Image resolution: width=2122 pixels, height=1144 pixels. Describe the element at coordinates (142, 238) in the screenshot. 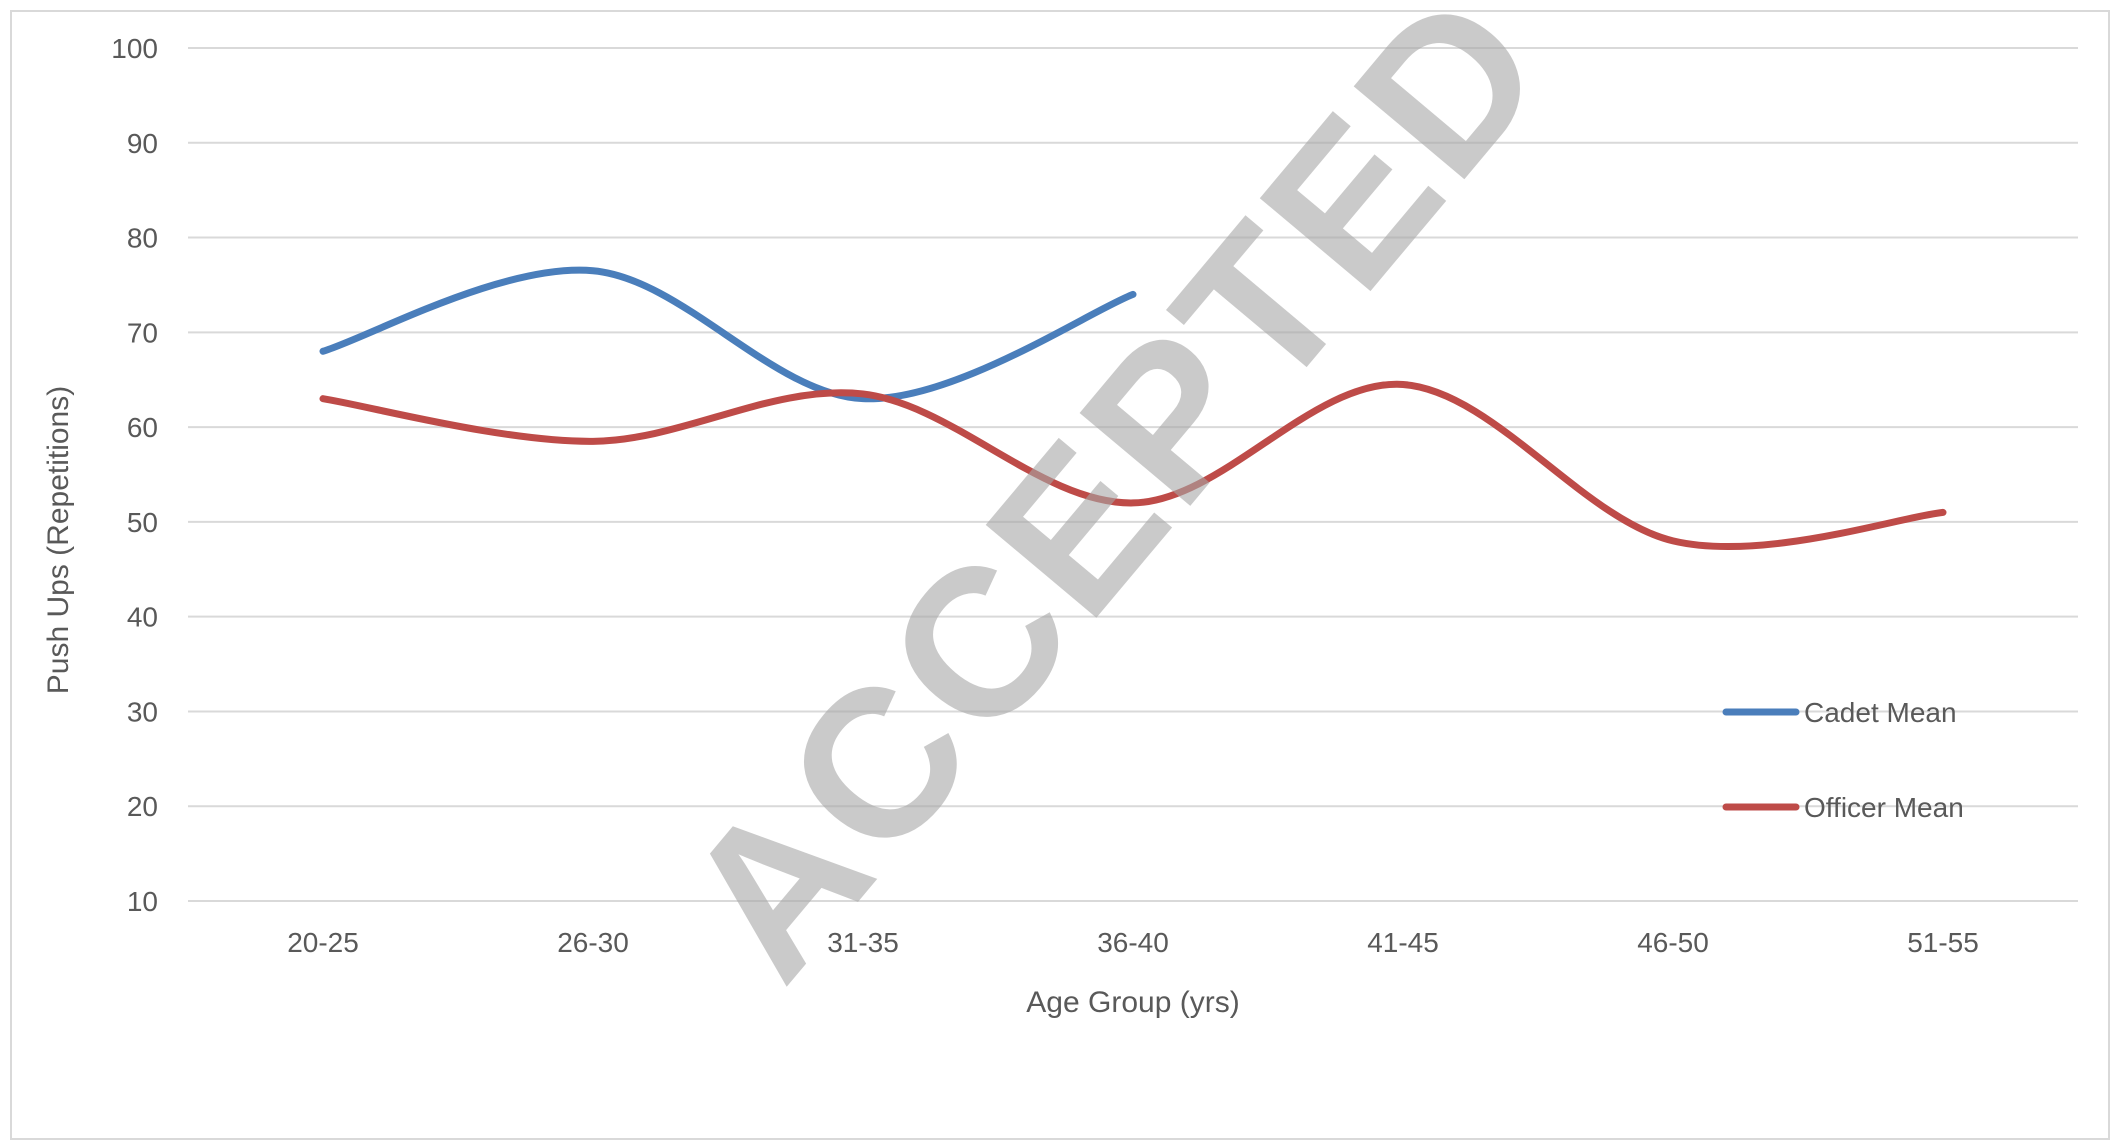

I see `y-tick-label: 80` at that location.